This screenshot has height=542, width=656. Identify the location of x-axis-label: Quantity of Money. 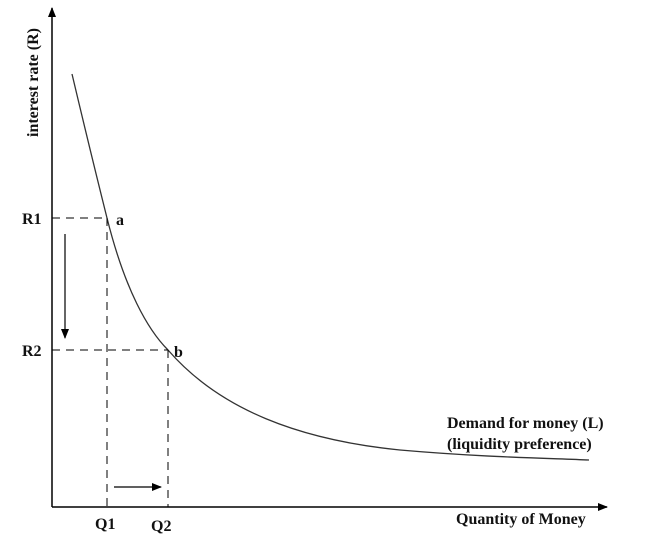
(521, 519).